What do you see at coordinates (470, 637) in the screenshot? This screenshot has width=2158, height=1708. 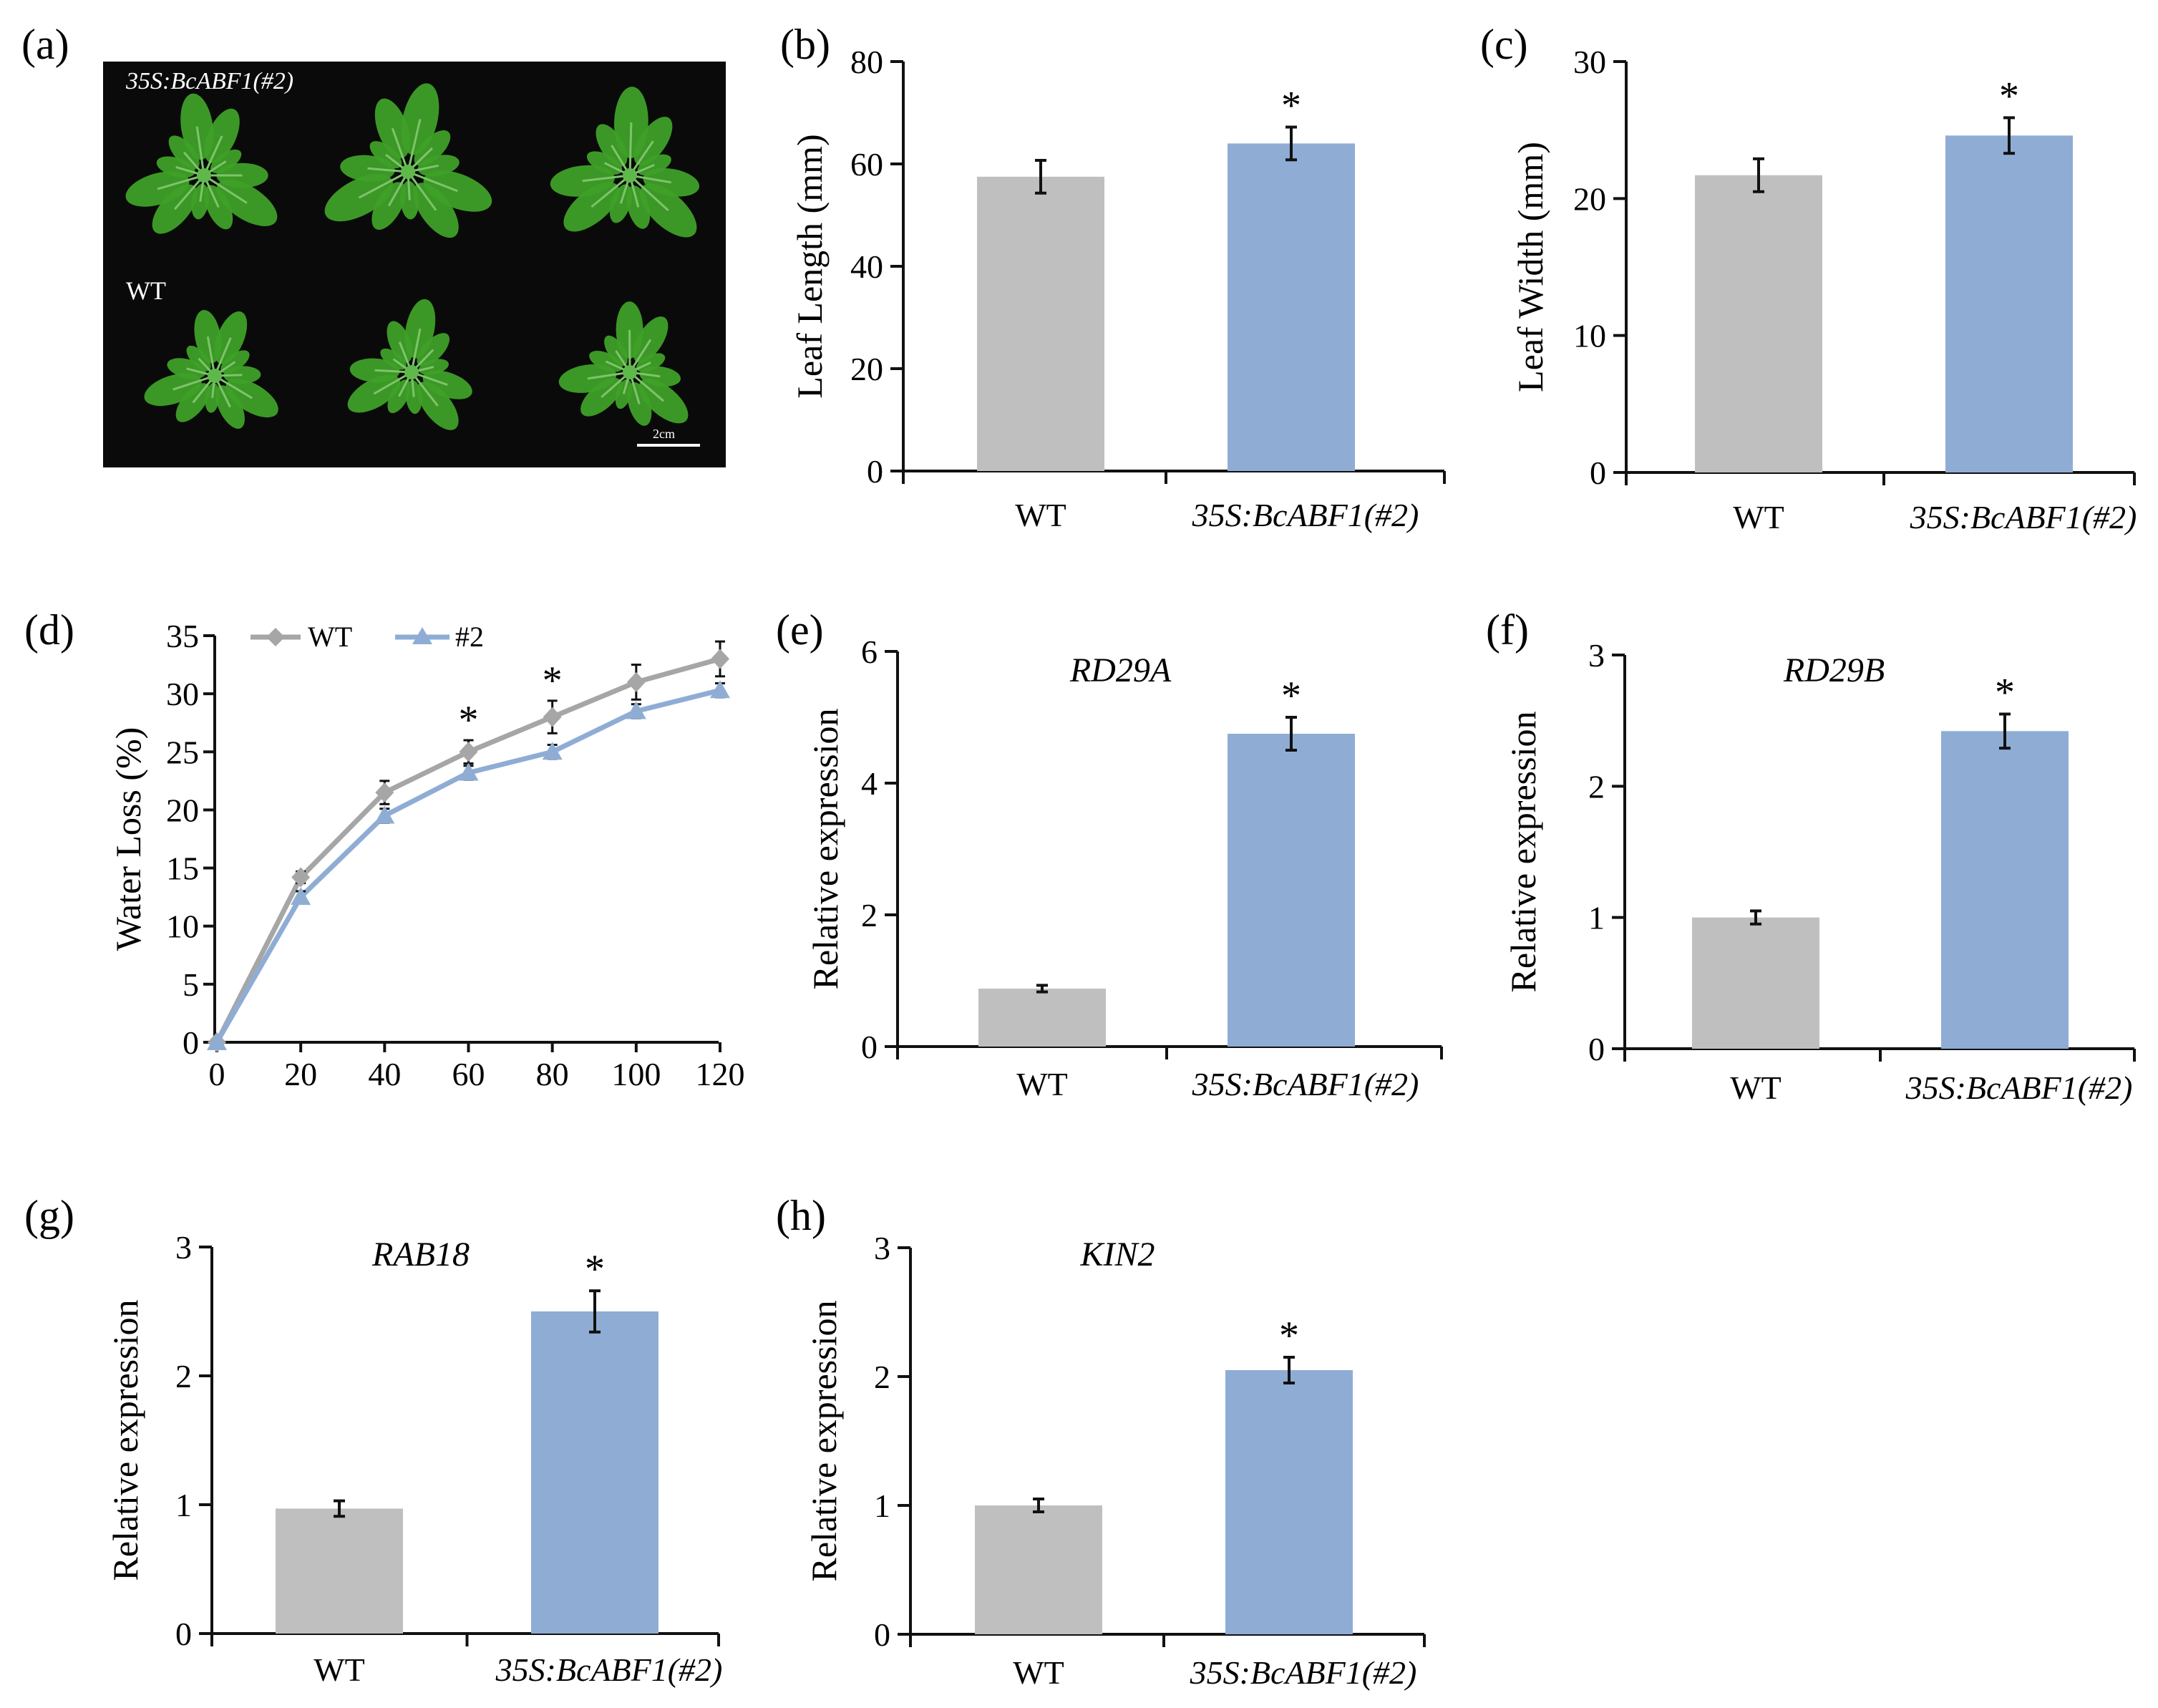 I see `legend-label-transgenic: #2` at bounding box center [470, 637].